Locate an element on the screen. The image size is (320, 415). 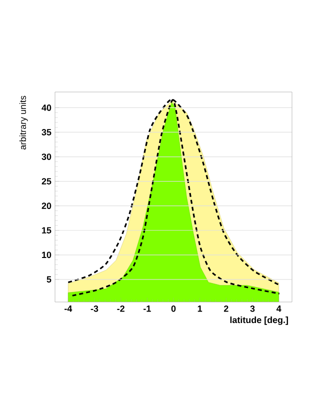
x-tick-label: -1 is located at coordinates (147, 309).